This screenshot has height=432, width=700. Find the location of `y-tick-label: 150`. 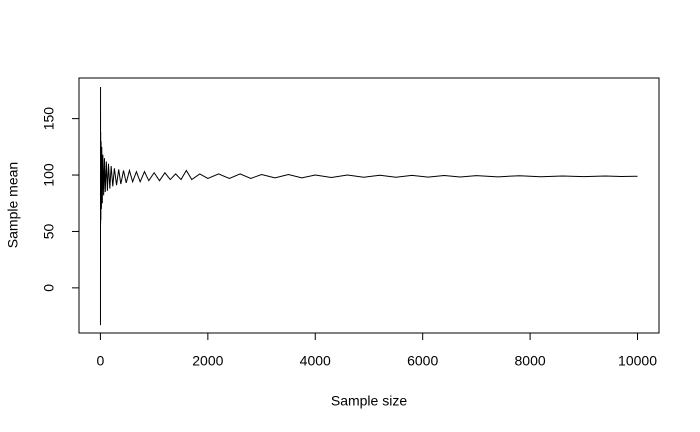

y-tick-label: 150 is located at coordinates (49, 119).